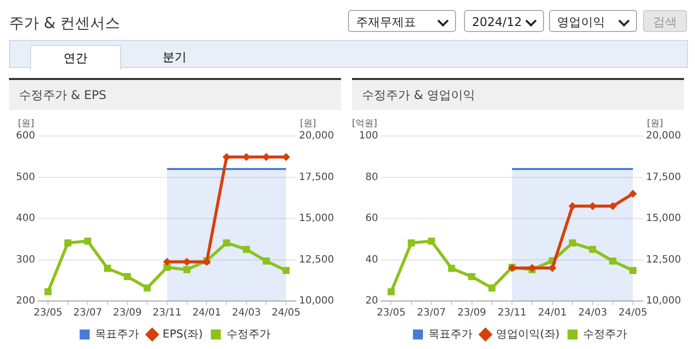 The width and height of the screenshot is (695, 349). I want to click on legend-label: EPS(좌), so click(182, 333).